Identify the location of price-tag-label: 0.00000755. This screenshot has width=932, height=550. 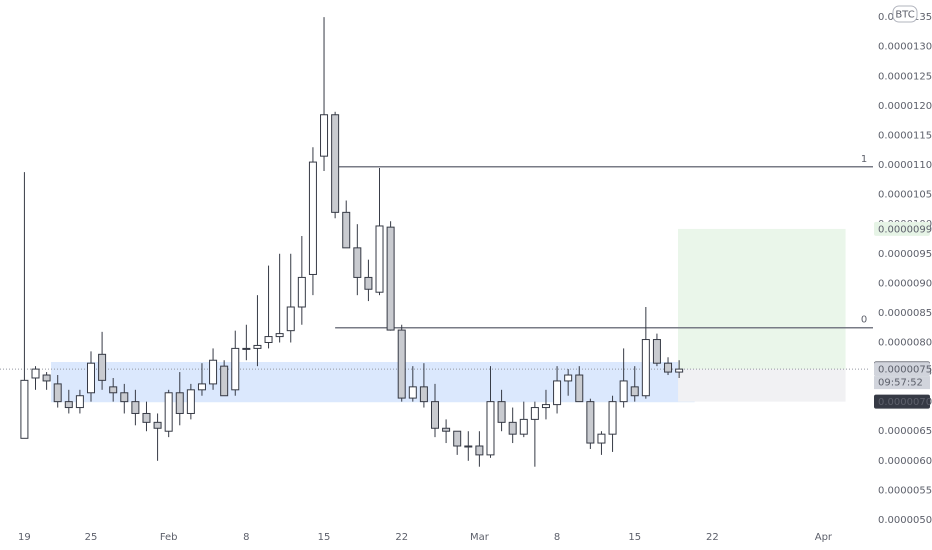
(905, 370).